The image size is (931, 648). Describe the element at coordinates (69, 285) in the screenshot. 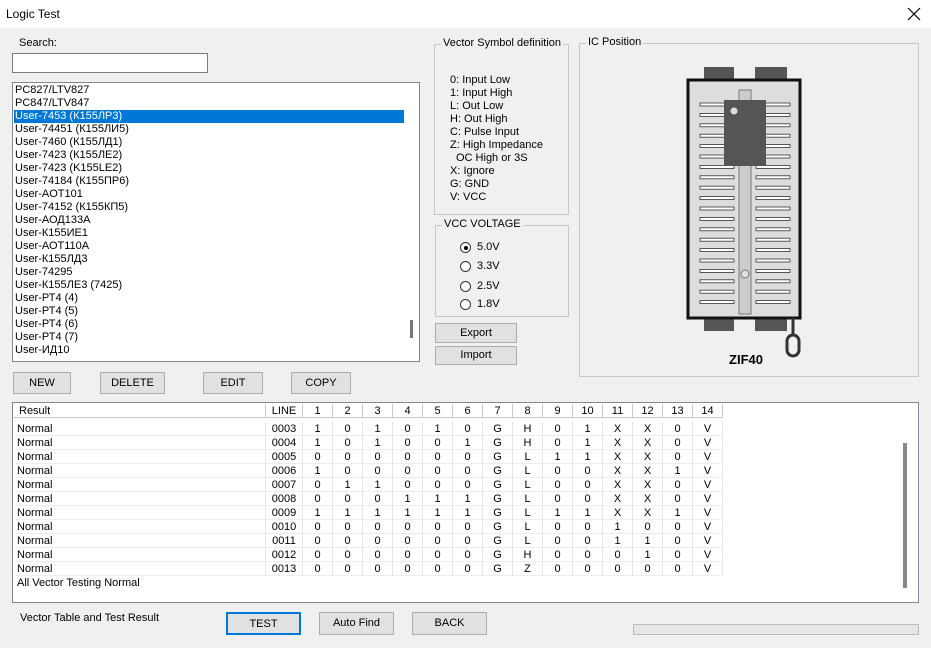

I see `list-item: User-К155ЛЕ3 (7425)` at that location.